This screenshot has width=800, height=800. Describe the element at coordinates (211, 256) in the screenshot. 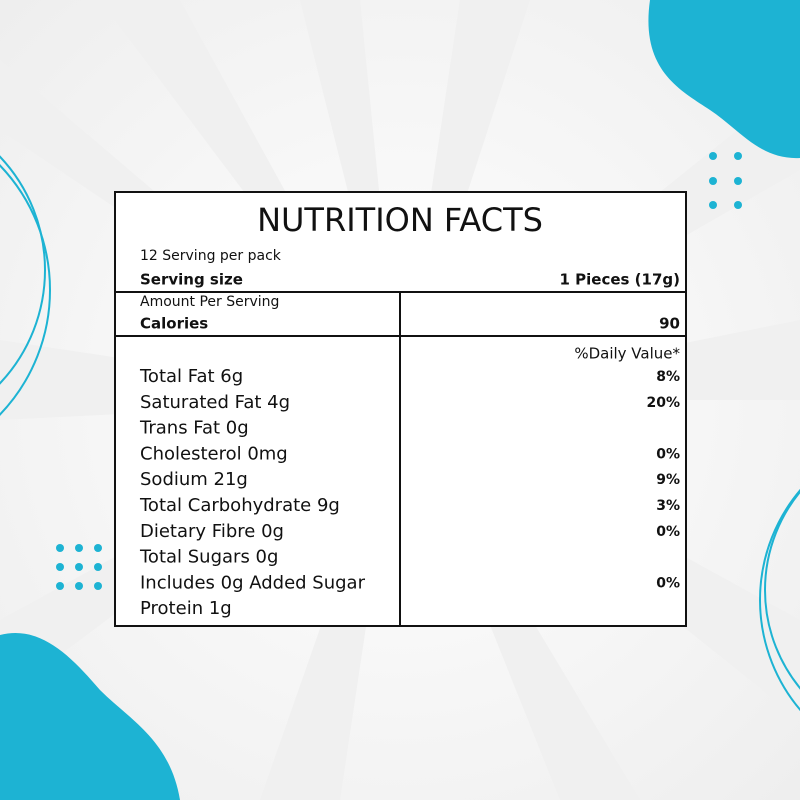

I see `servings: 12 Serving per pack` at that location.